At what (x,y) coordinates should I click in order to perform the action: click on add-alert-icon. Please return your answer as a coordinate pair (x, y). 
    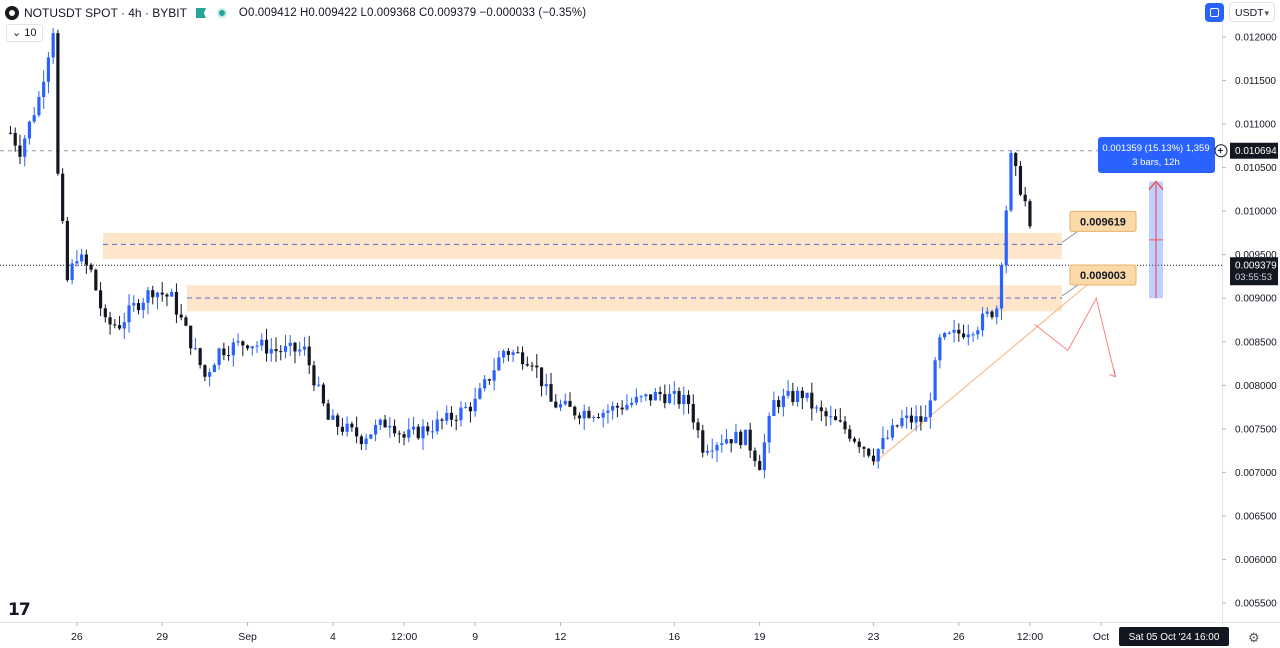
    Looking at the image, I should click on (1221, 151).